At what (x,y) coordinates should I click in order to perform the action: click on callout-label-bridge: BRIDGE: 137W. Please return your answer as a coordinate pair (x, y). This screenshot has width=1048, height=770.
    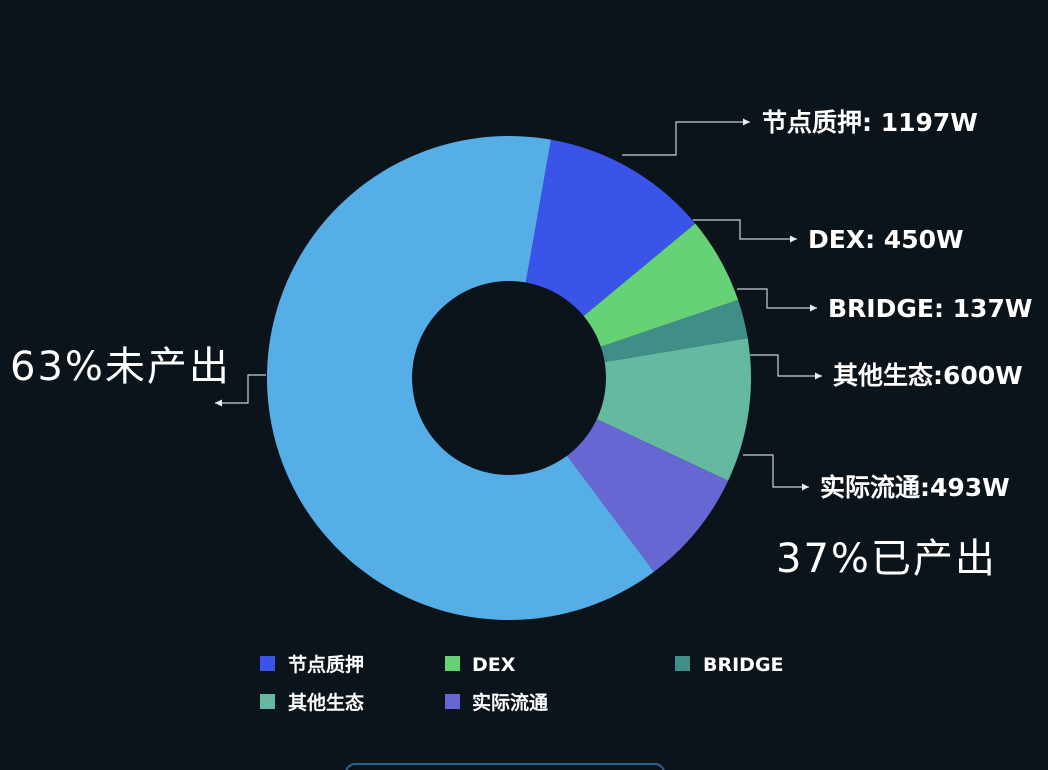
    Looking at the image, I should click on (930, 308).